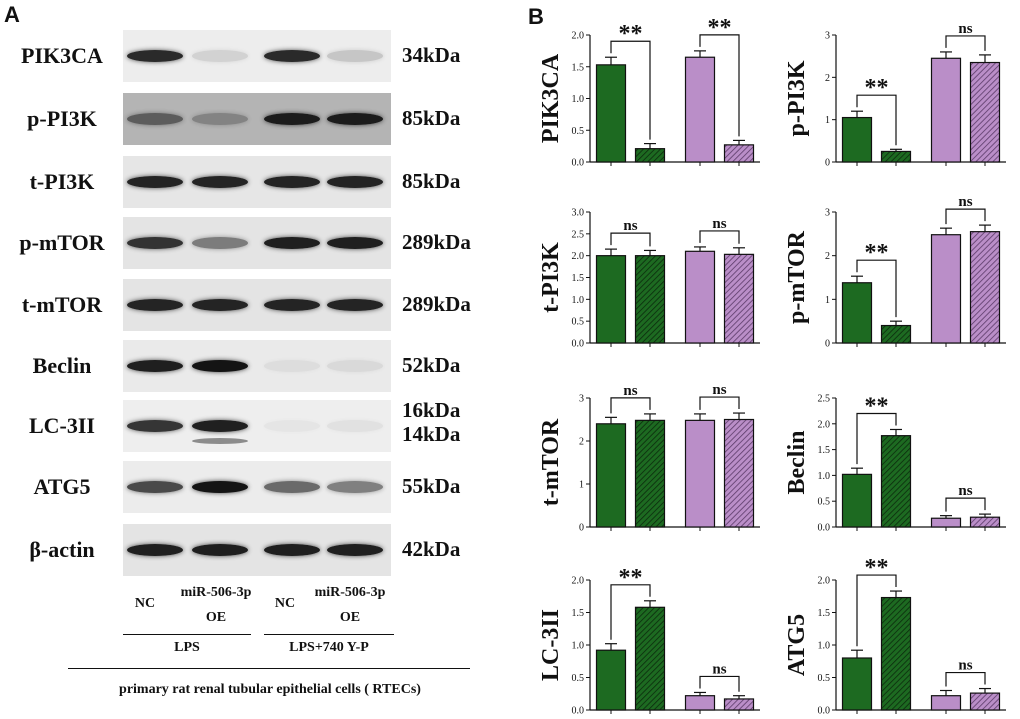 The width and height of the screenshot is (1020, 719). What do you see at coordinates (62, 118) in the screenshot?
I see `blot-label-1: p-PI3K` at bounding box center [62, 118].